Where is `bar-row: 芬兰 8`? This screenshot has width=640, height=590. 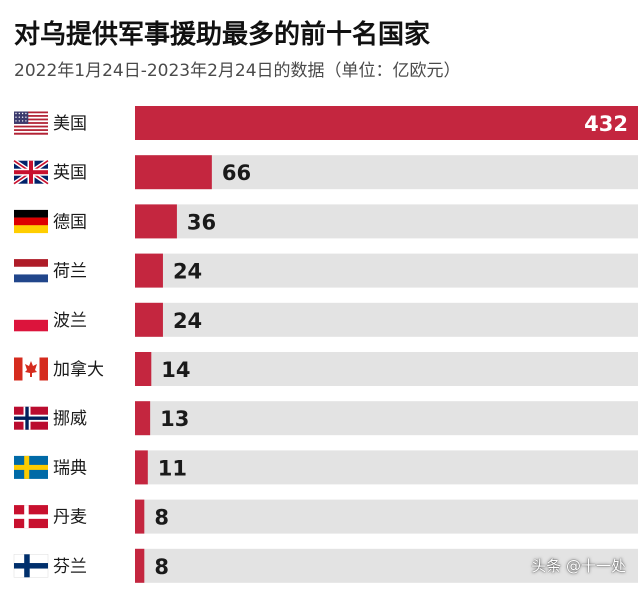
bar-row: 芬兰 8 is located at coordinates (325, 565).